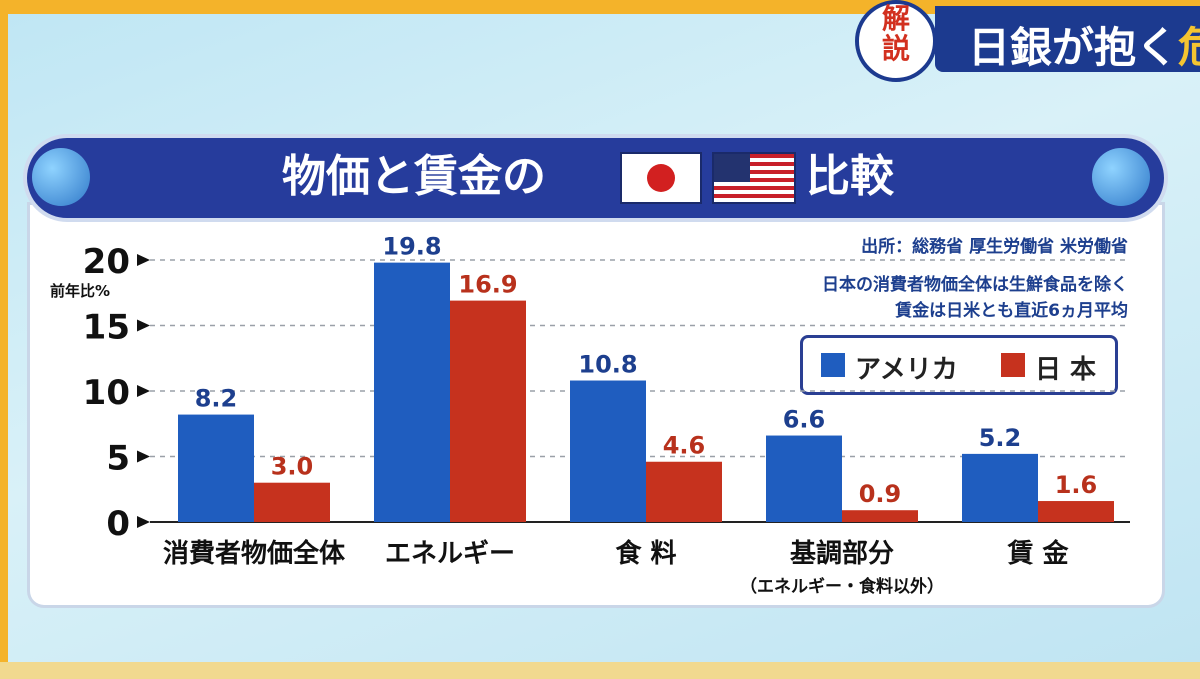 This screenshot has height=679, width=1200. Describe the element at coordinates (414, 176) in the screenshot. I see `chart-title: 物価と賃金の` at that location.